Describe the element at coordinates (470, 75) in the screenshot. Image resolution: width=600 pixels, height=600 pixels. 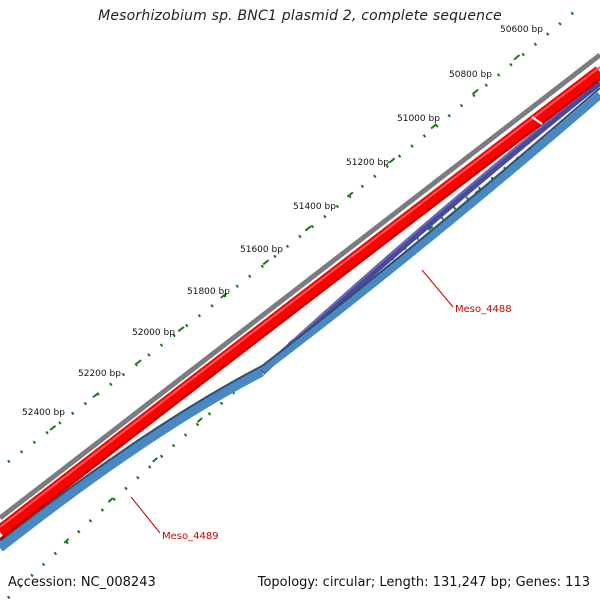
I see `tick-label-50800: 50800 bp` at that location.